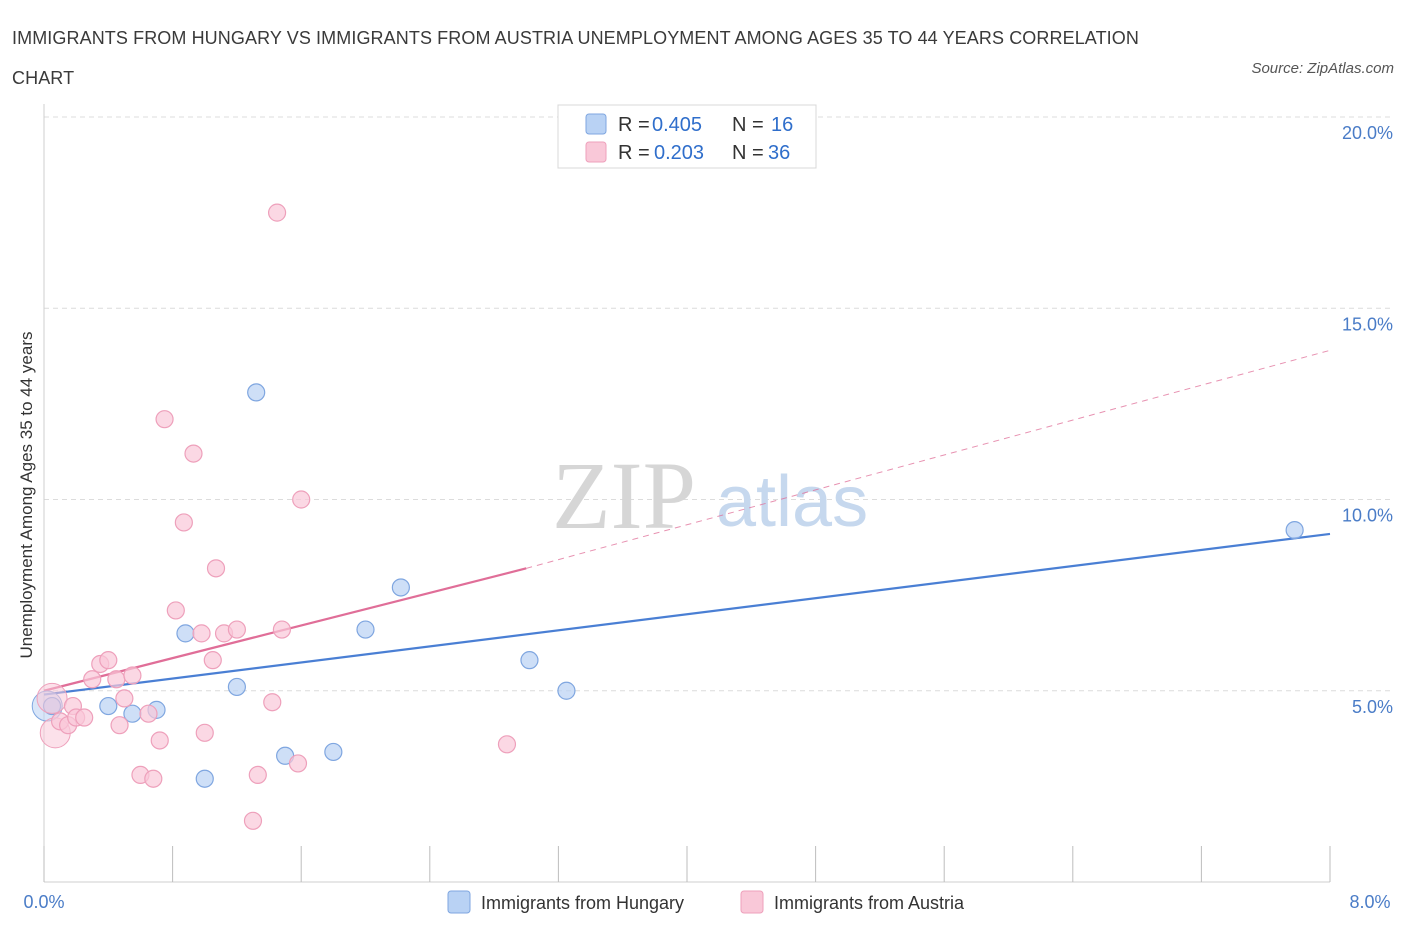  What do you see at coordinates (624, 495) in the screenshot?
I see `watermark-zip: ZIP` at bounding box center [624, 495].